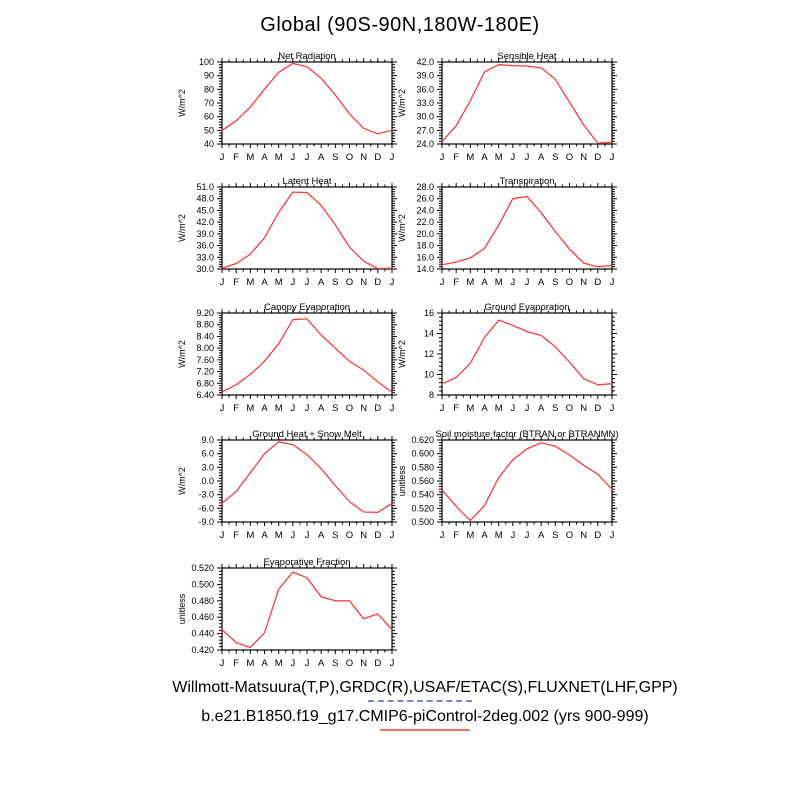 The width and height of the screenshot is (800, 800). Describe the element at coordinates (422, 495) in the screenshot. I see `svg-text: 0.540` at that location.